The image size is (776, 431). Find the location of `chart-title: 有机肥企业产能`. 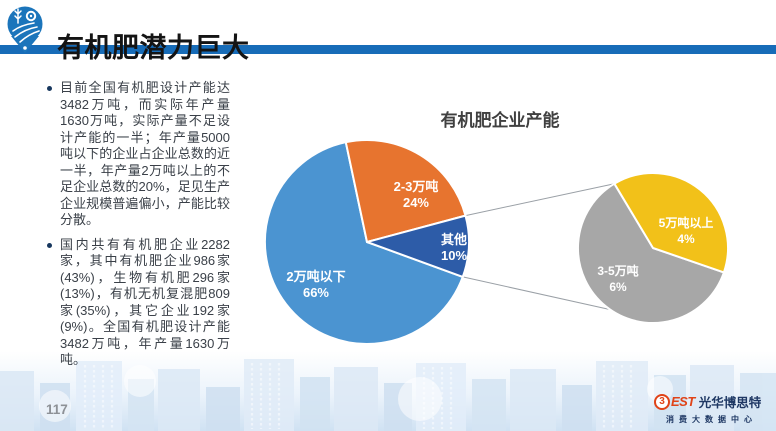

chart-title: 有机肥企业产能 is located at coordinates (500, 120).